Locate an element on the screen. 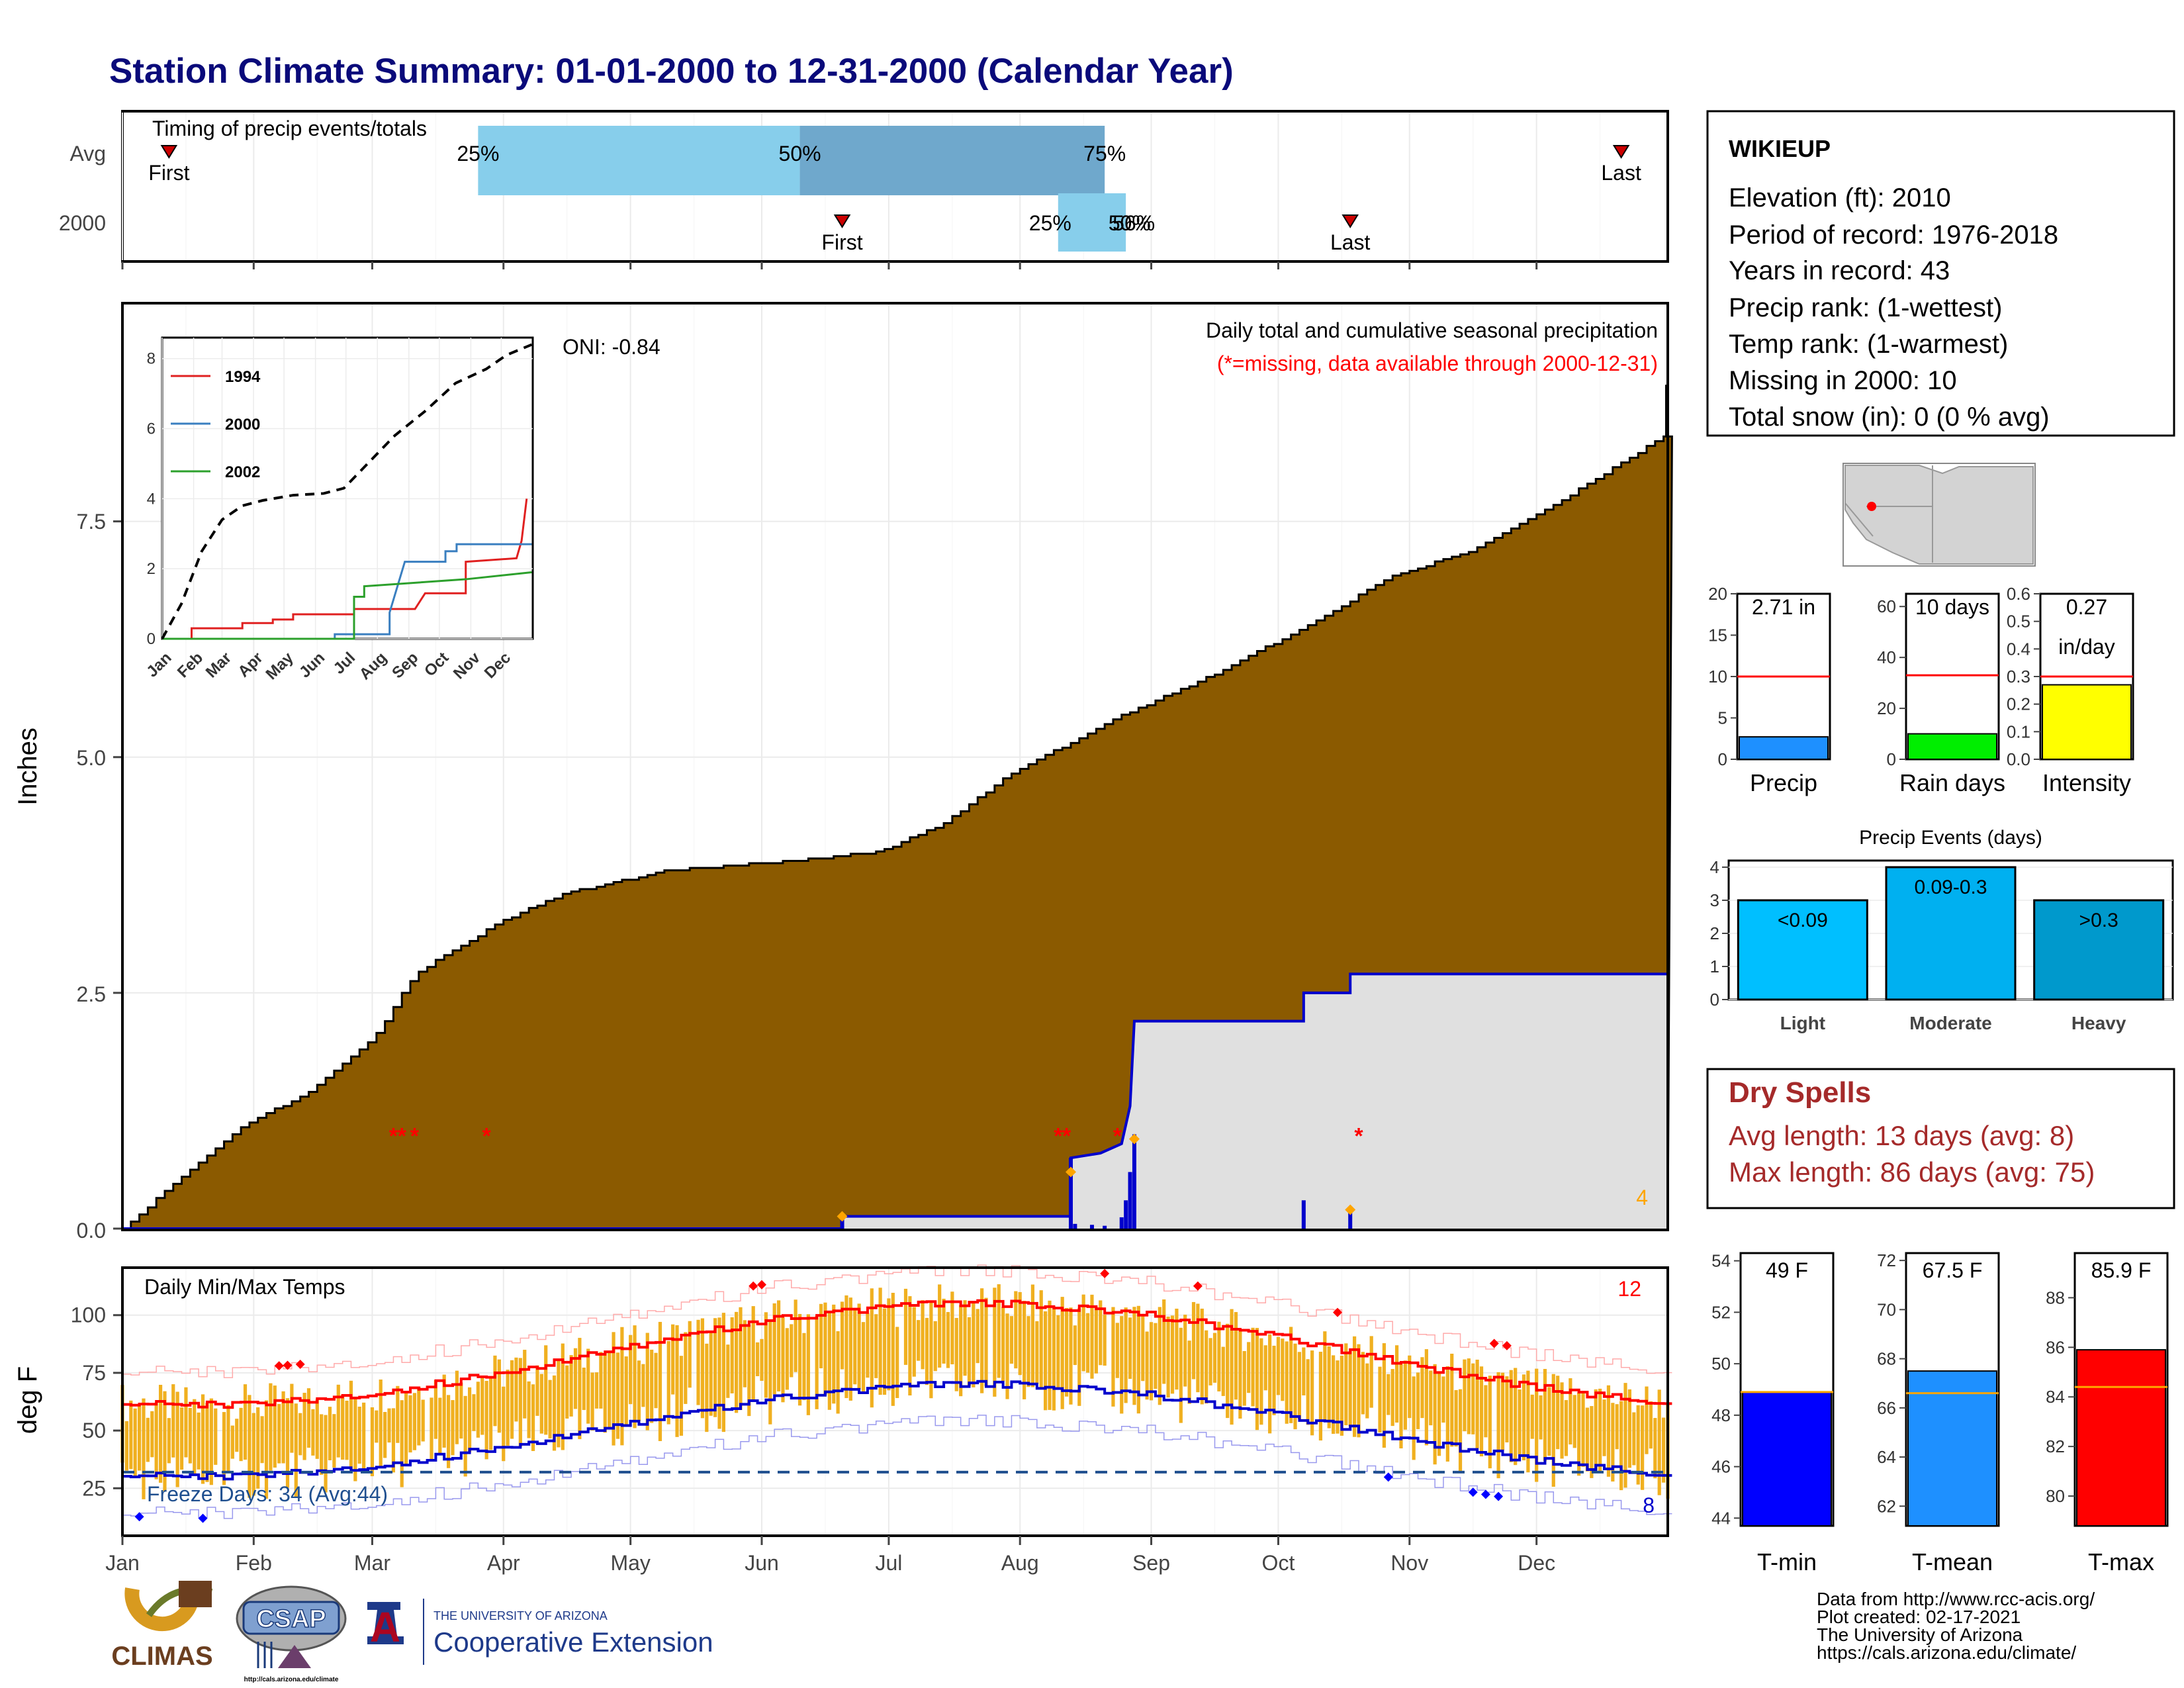  summary-bar-tick-label: 20 is located at coordinates (1718, 594).